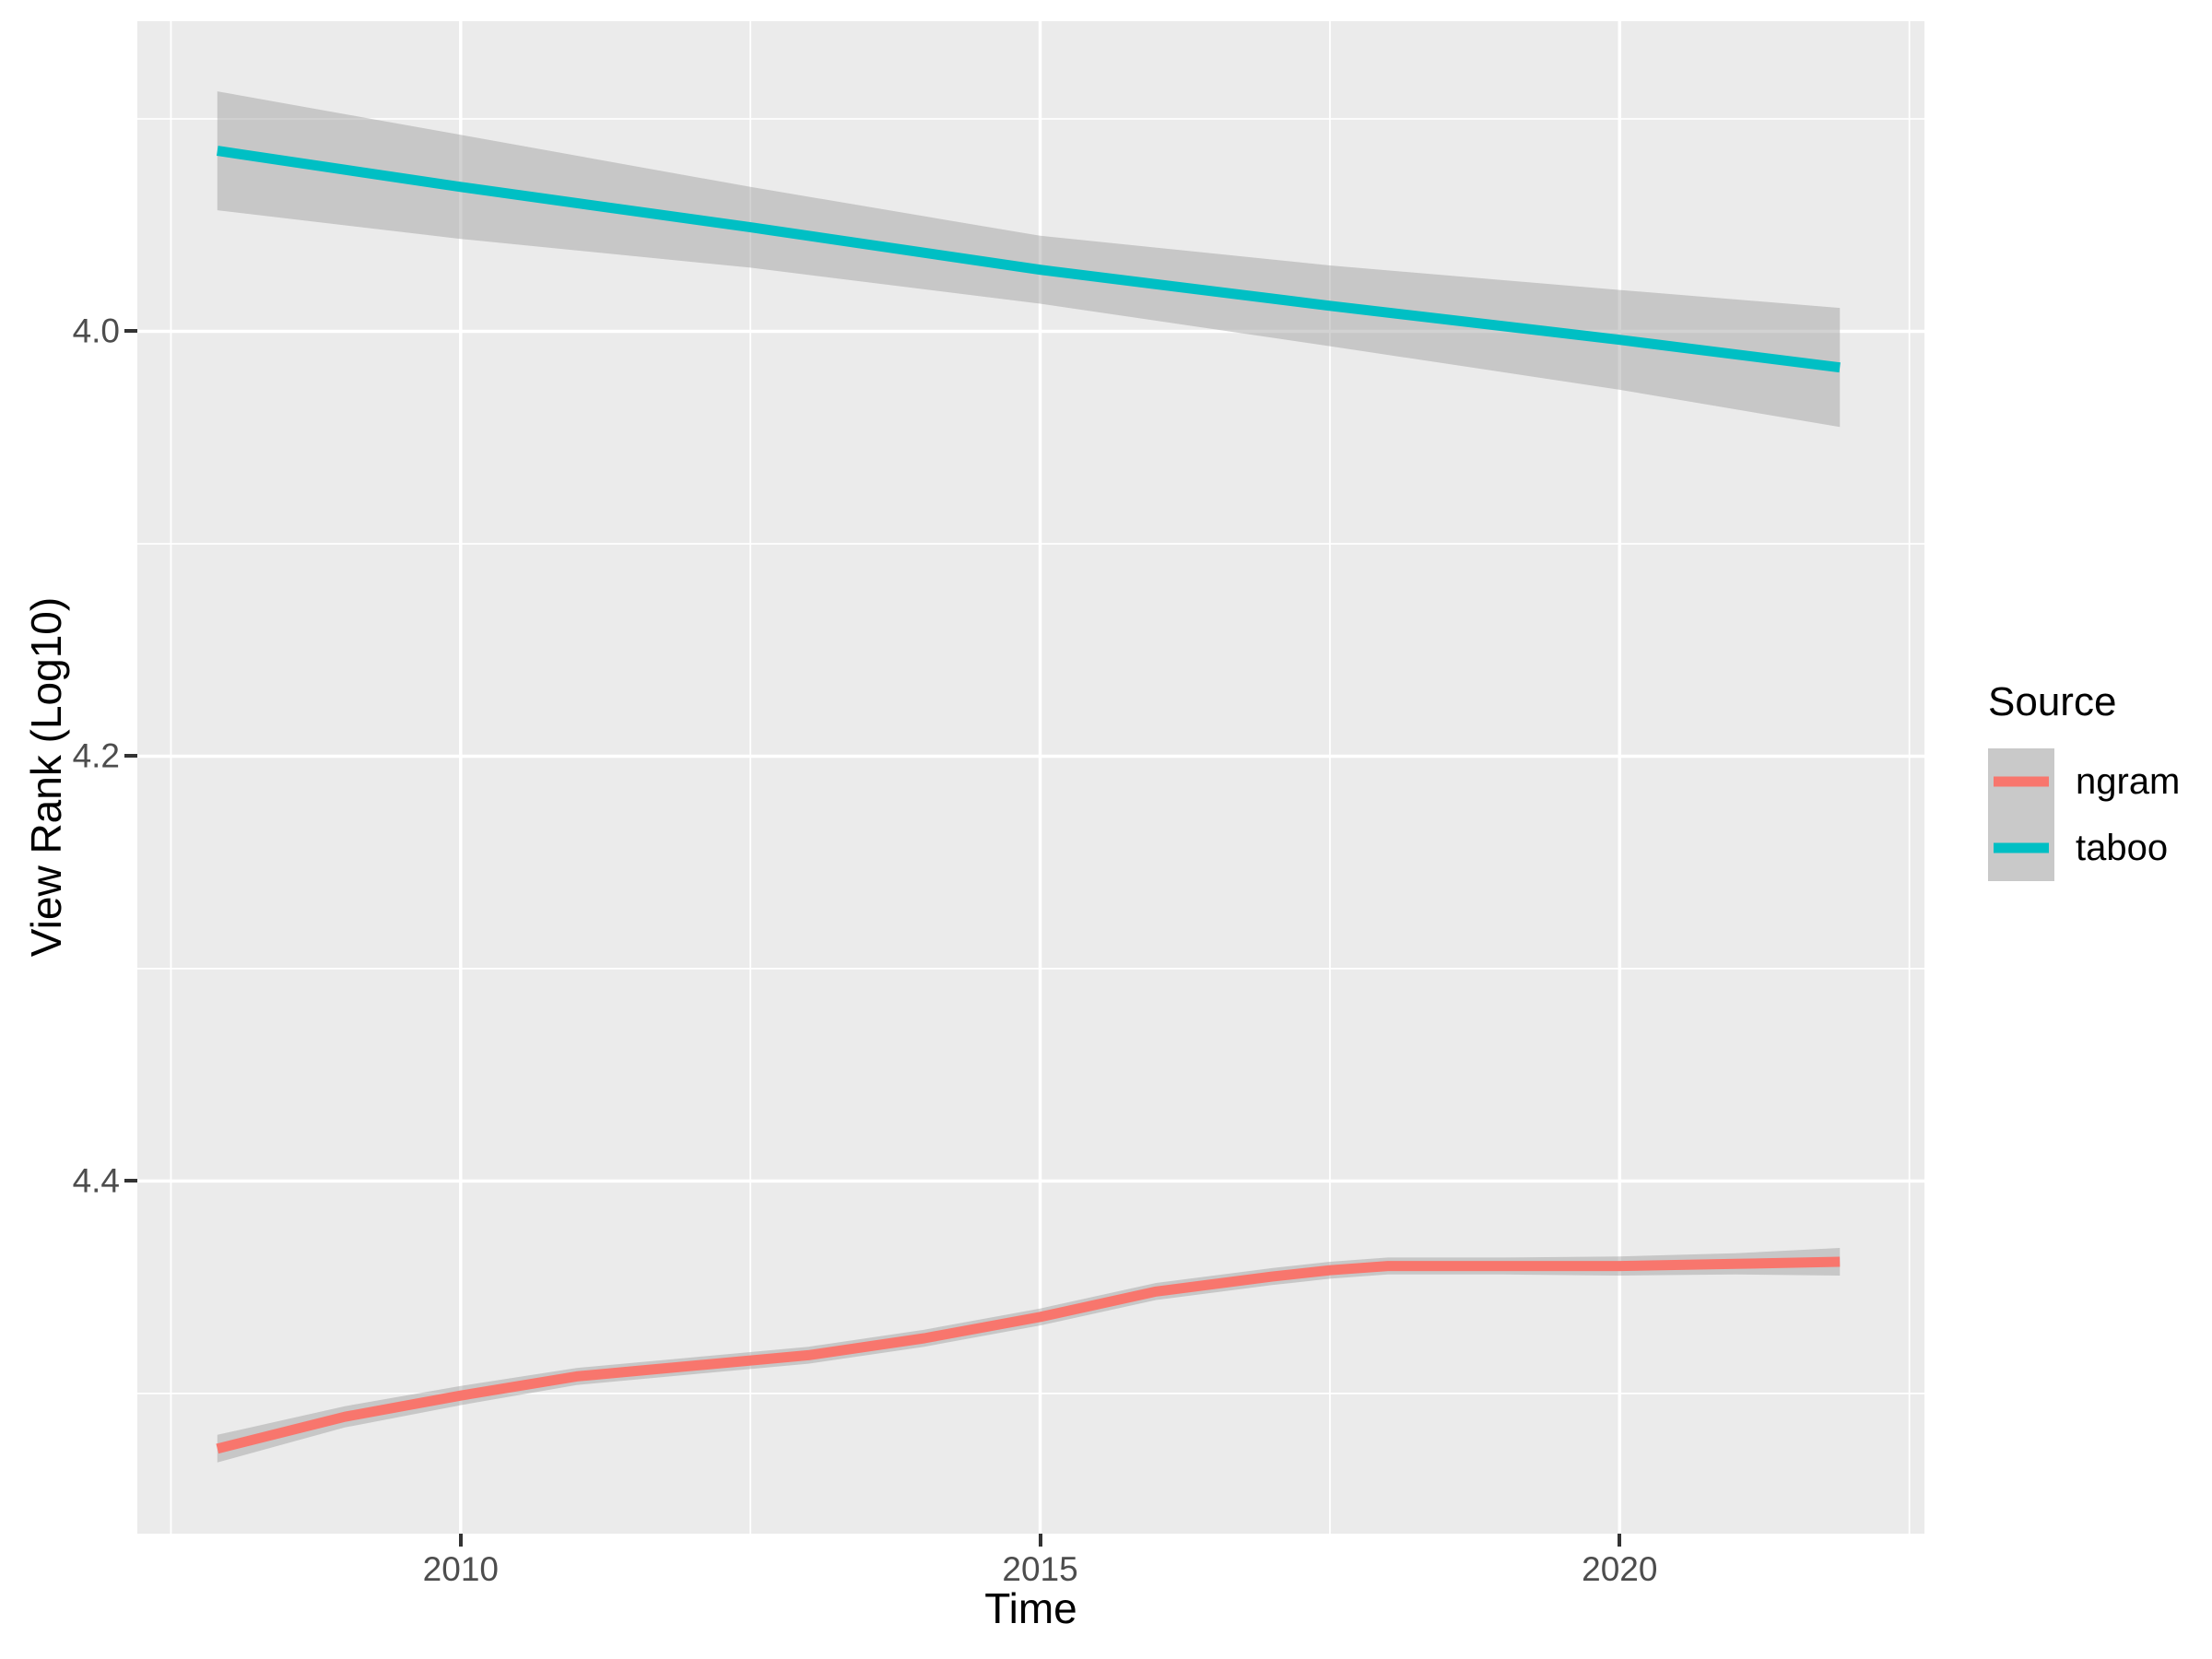 This screenshot has height=1659, width=2212. I want to click on y-tick-label: 4.0, so click(96, 331).